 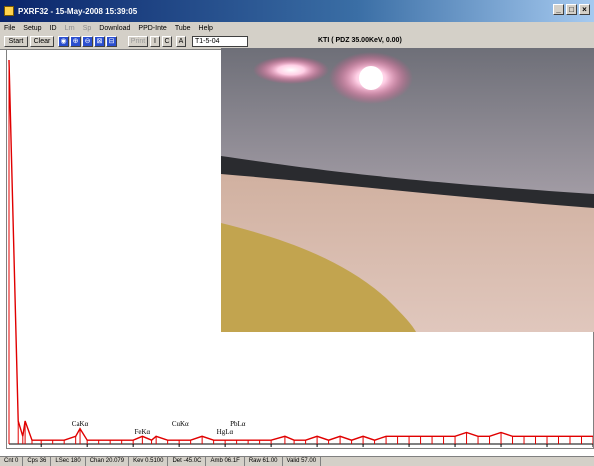 What do you see at coordinates (87, 28) in the screenshot?
I see `menu-sp: Sp` at bounding box center [87, 28].